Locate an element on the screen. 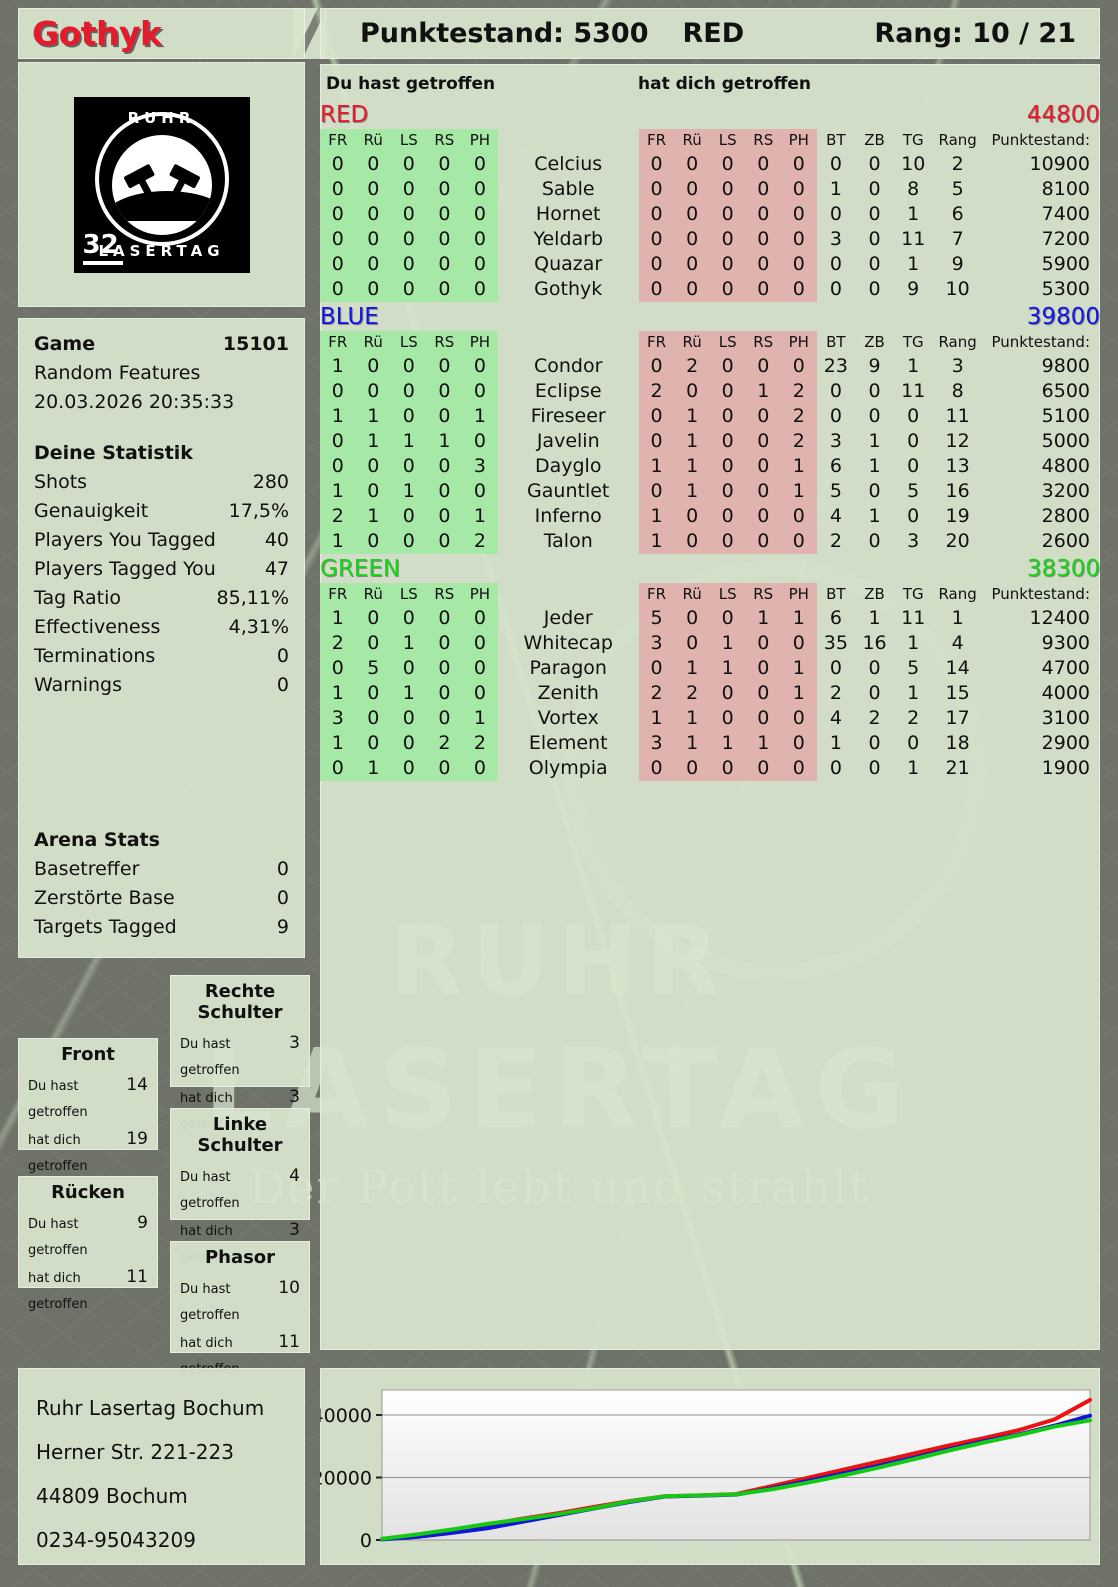 The width and height of the screenshot is (1118, 1587). cell-rang: 1 is located at coordinates (957, 618).